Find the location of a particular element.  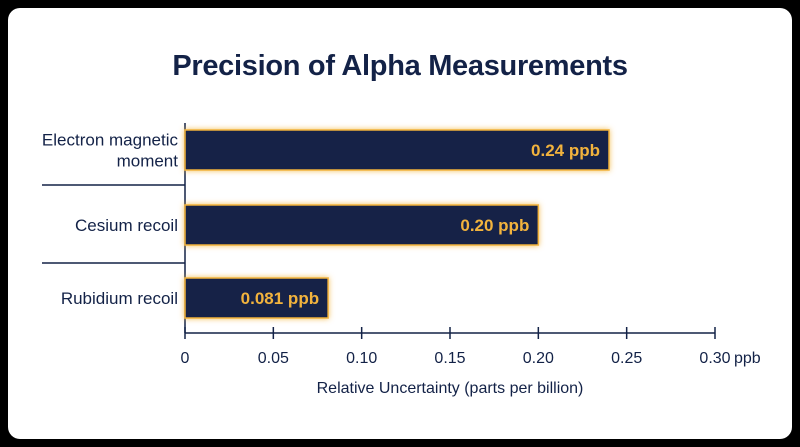

bar-value-label-1: 0.20 ppb is located at coordinates (494, 225).